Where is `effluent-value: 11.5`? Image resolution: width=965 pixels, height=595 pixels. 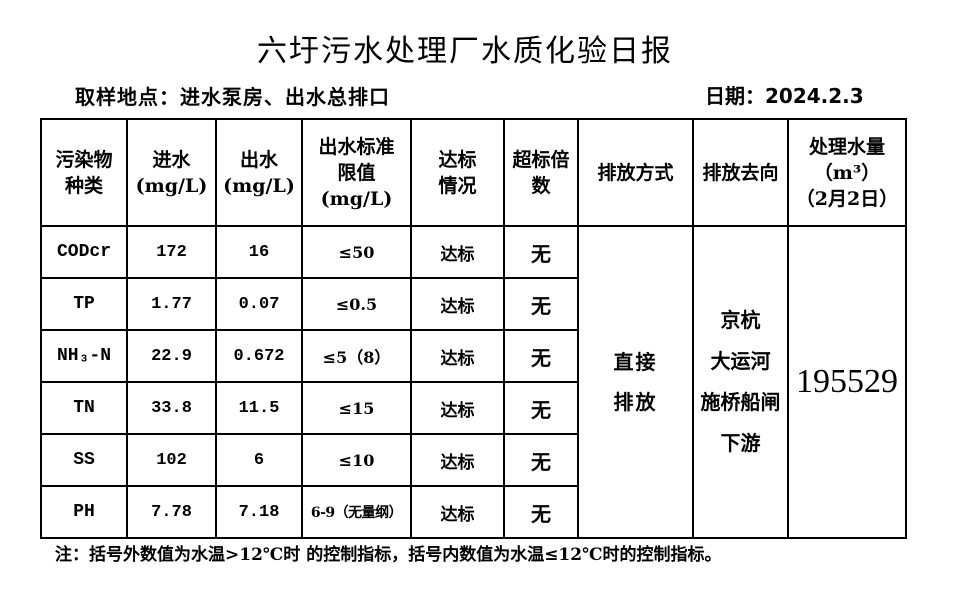 effluent-value: 11.5 is located at coordinates (259, 408).